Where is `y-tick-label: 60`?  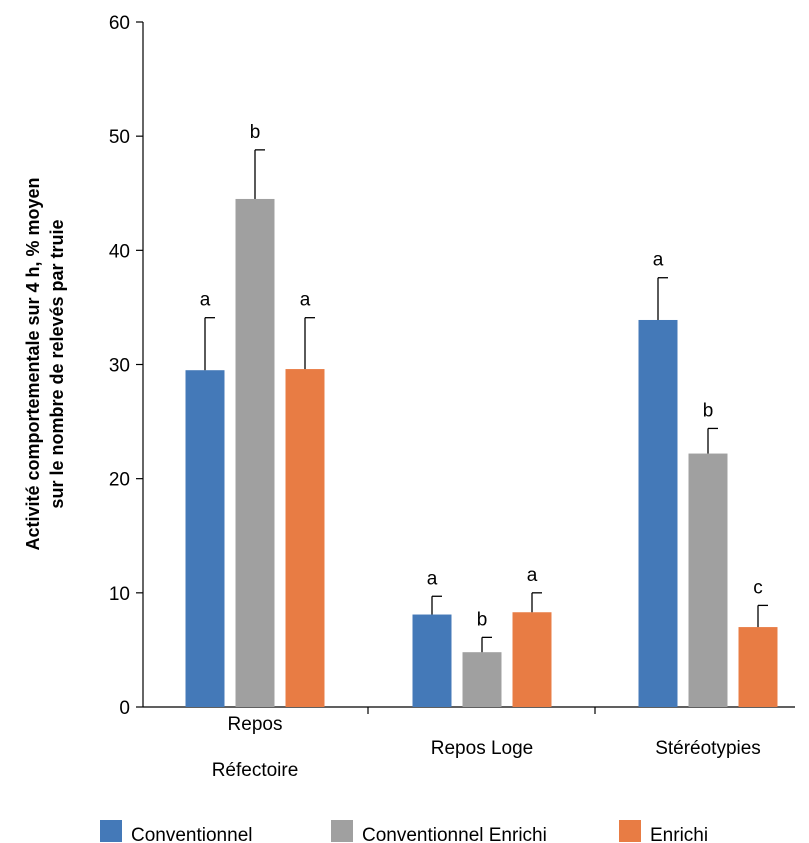
y-tick-label: 60 is located at coordinates (119, 23).